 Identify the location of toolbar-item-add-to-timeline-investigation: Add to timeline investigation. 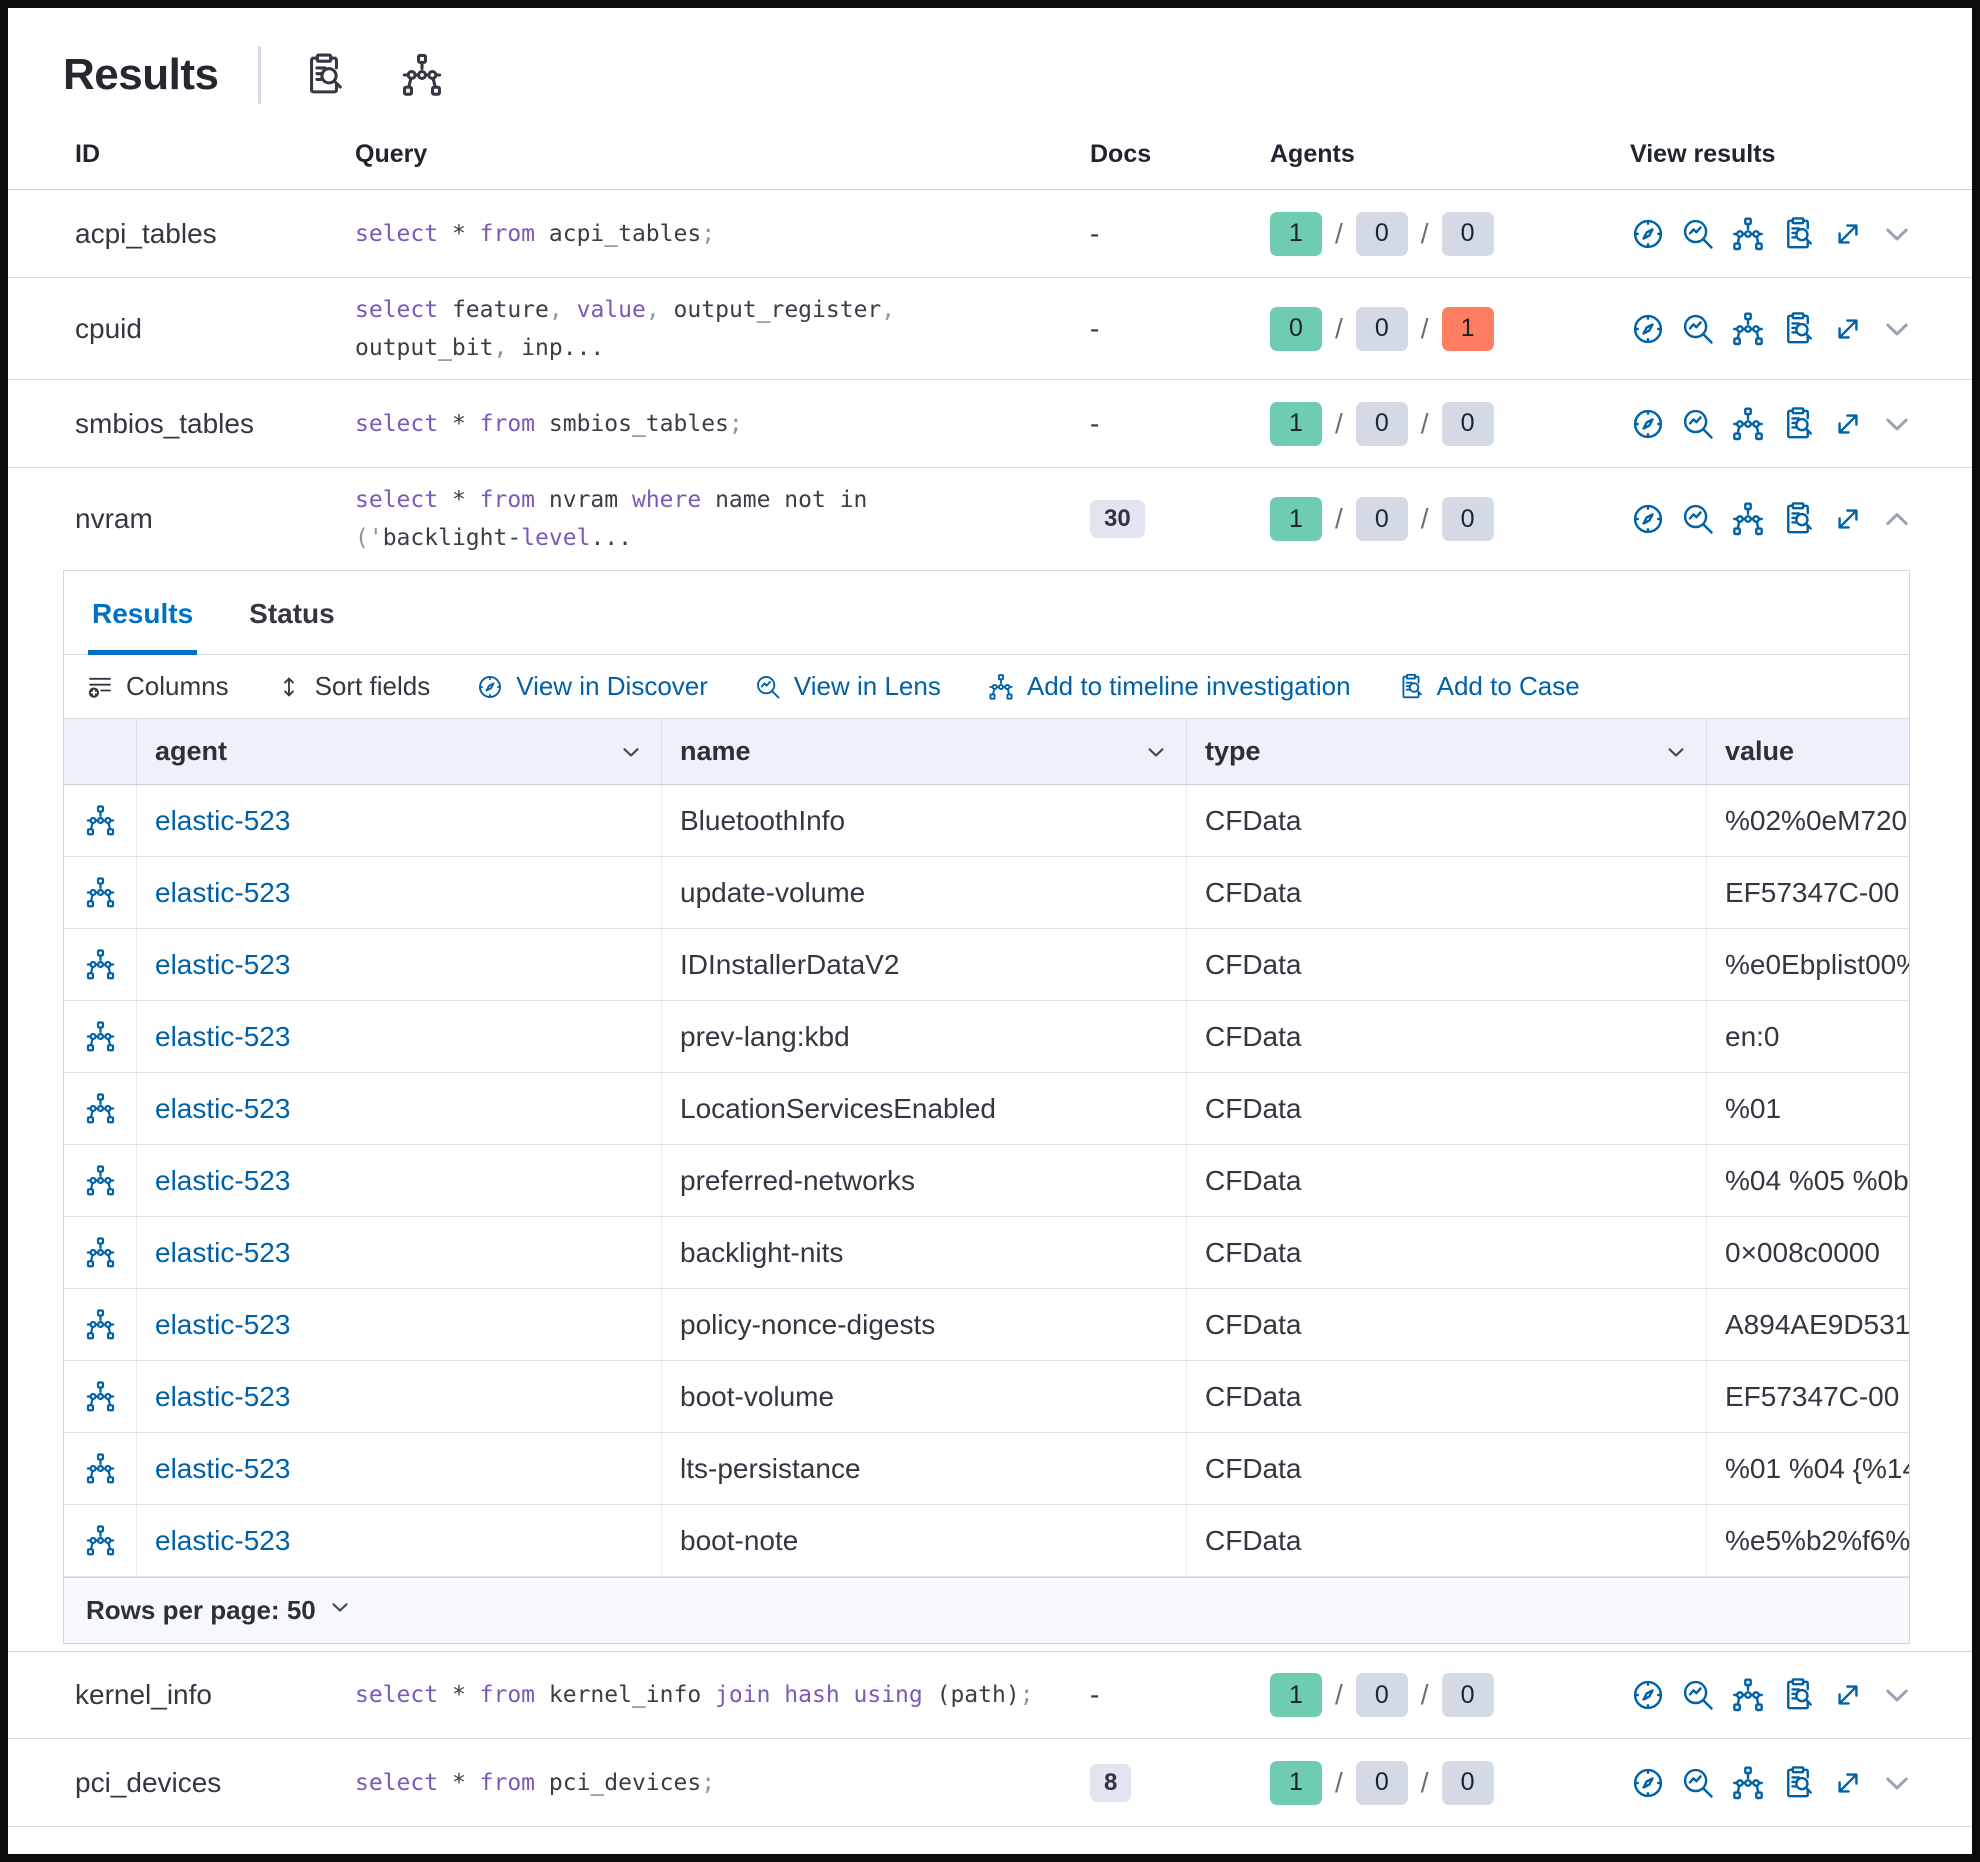
(1169, 686).